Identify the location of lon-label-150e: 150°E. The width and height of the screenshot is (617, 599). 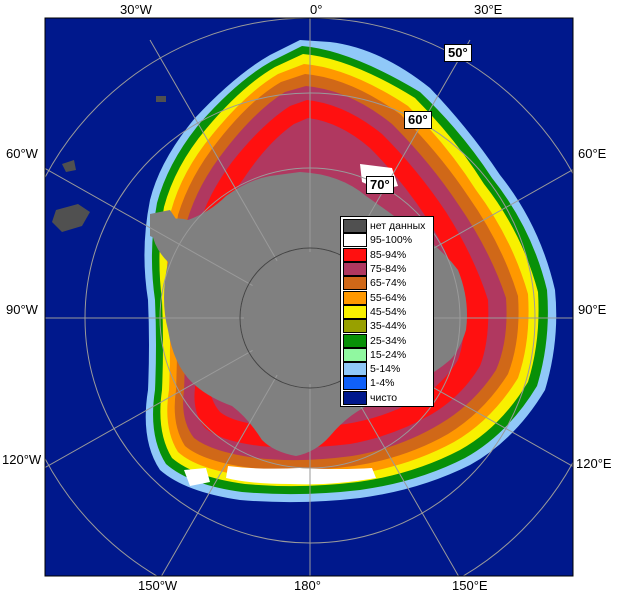
(470, 585).